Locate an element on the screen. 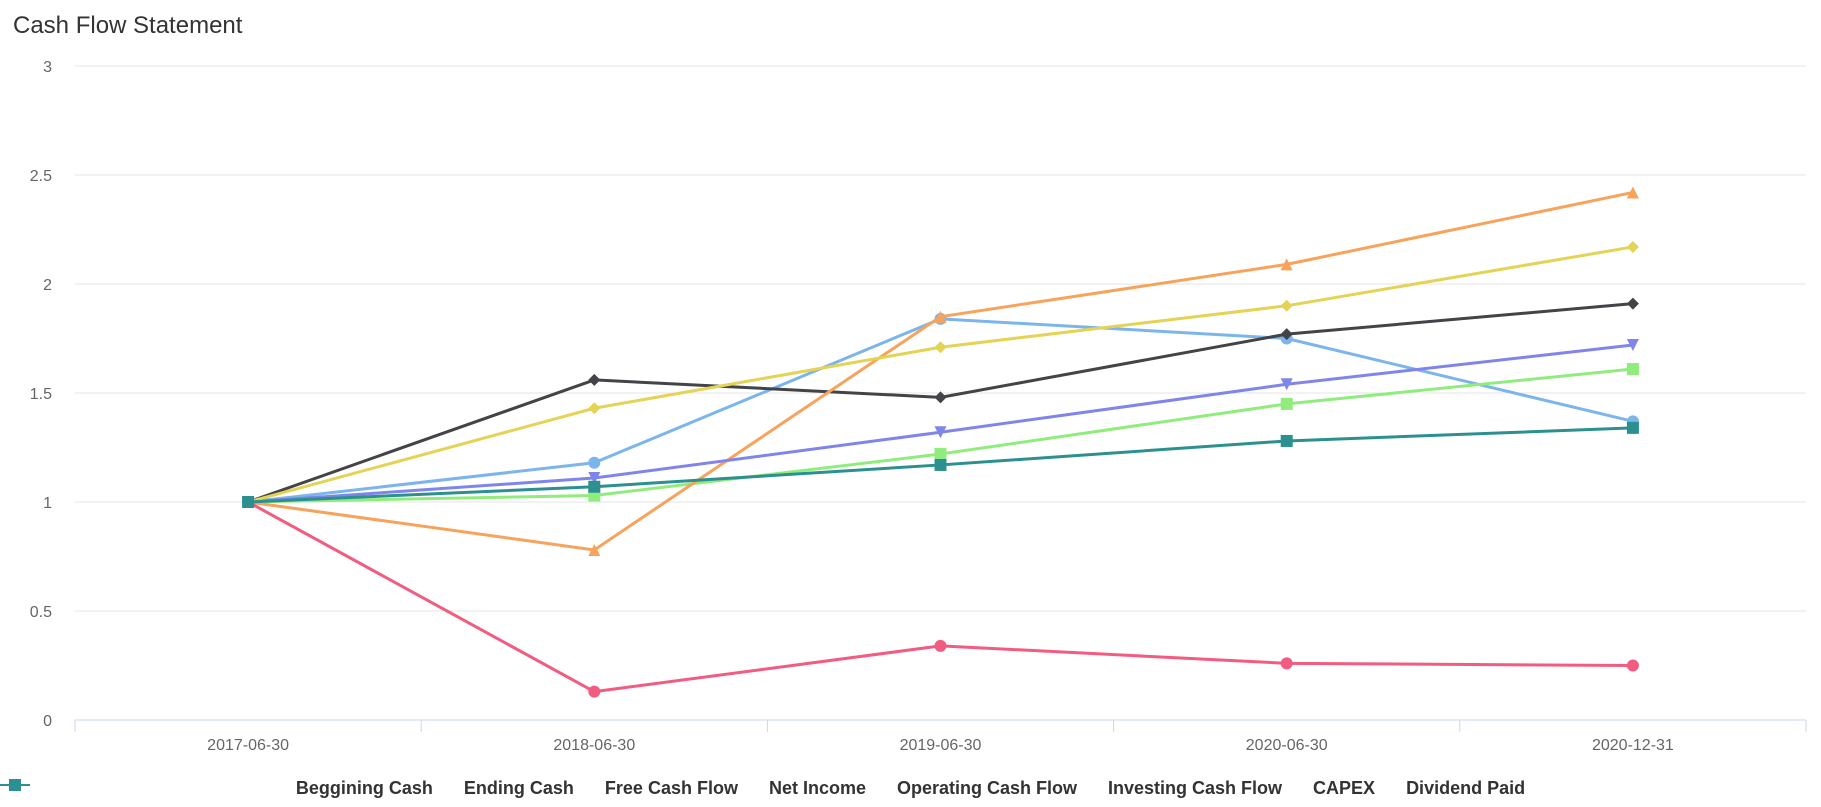 The image size is (1821, 807). y-tick-label: 2 is located at coordinates (47, 285).